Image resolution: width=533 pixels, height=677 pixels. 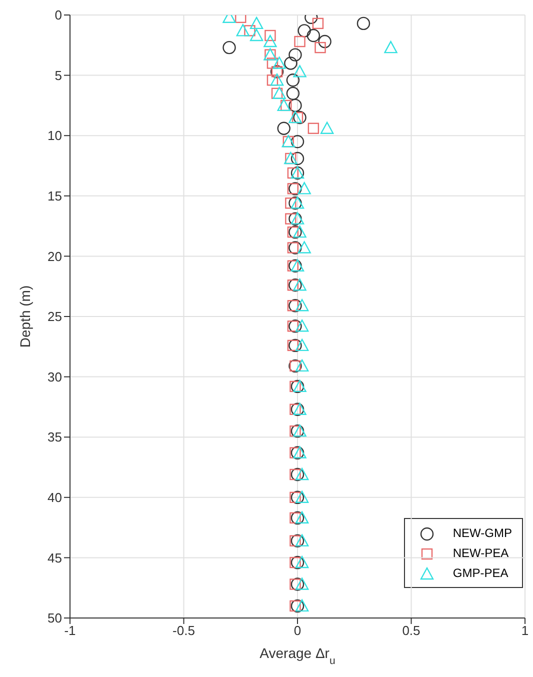 What do you see at coordinates (525, 630) in the screenshot?
I see `x-tick-label: 1` at bounding box center [525, 630].